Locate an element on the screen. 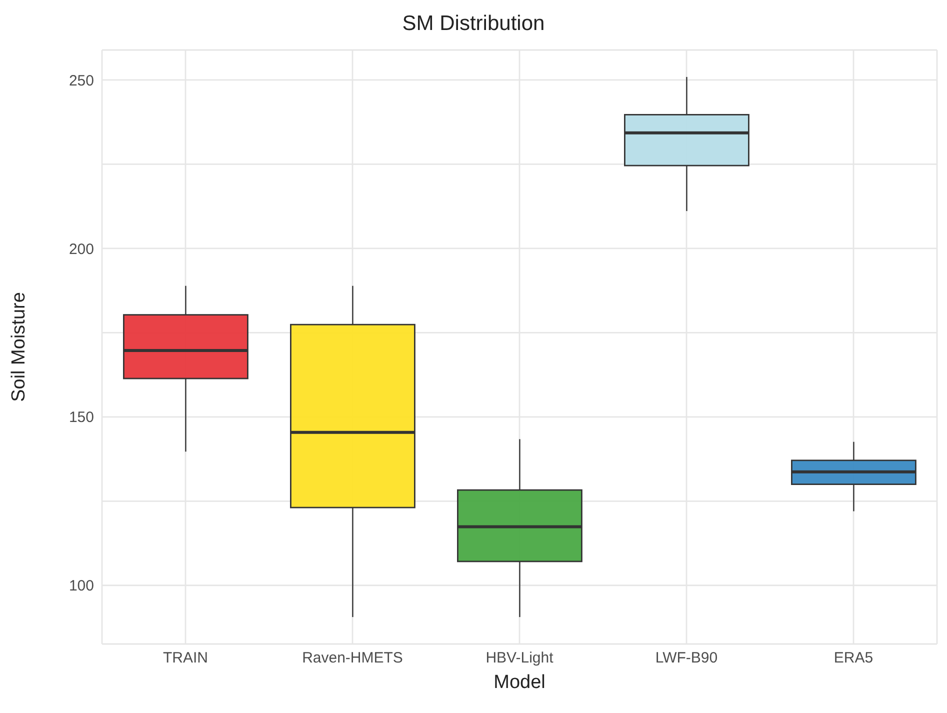 The width and height of the screenshot is (947, 713). chart-title: SM Distribution is located at coordinates (473, 24).